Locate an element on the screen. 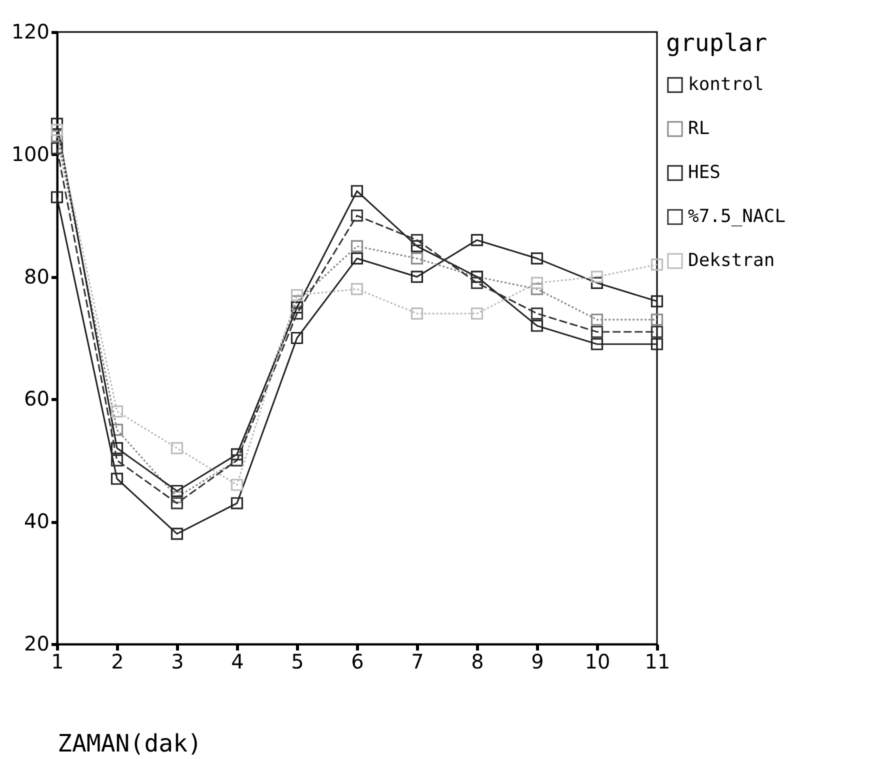 Image resolution: width=875 pixels, height=759 pixels. y-tick-label: 40 is located at coordinates (37, 521).